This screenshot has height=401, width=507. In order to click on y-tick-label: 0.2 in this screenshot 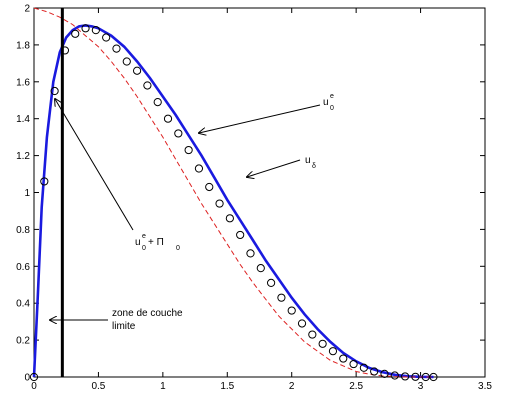, I will do `click(23, 341)`.